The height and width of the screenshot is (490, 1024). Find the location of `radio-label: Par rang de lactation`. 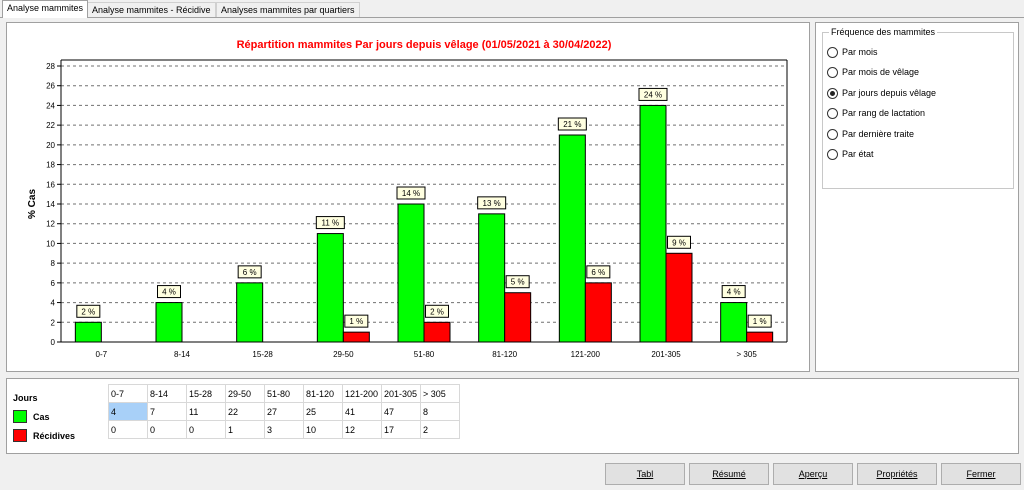

radio-label: Par rang de lactation is located at coordinates (884, 113).